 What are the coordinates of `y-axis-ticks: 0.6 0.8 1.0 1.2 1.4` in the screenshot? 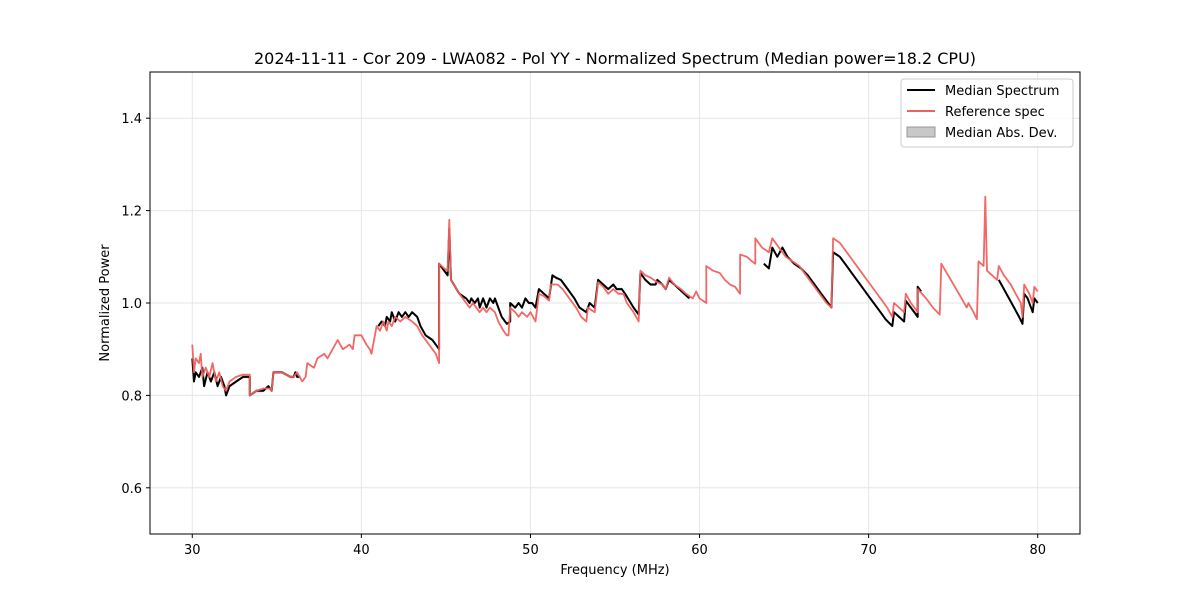 It's located at (135, 304).